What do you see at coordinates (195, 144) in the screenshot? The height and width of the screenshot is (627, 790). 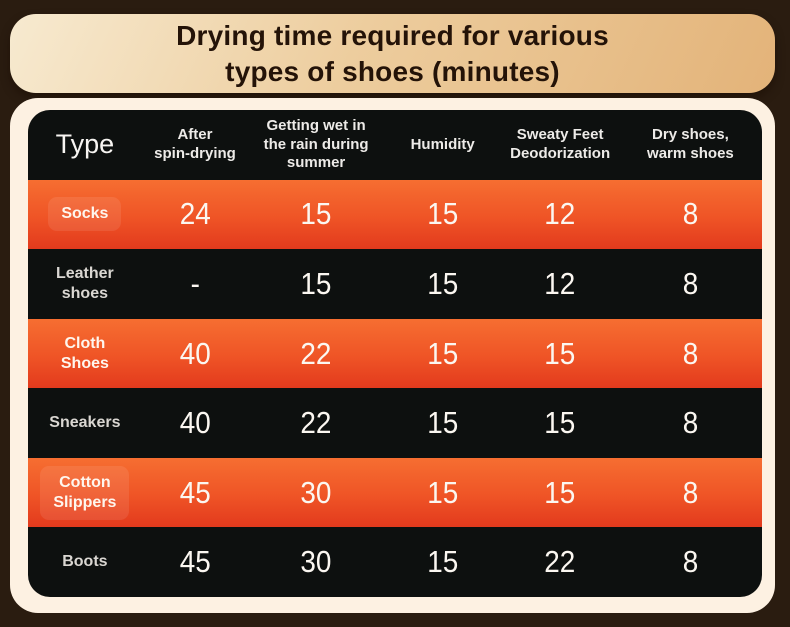 I see `column-header-spin-drying: After spin-drying` at bounding box center [195, 144].